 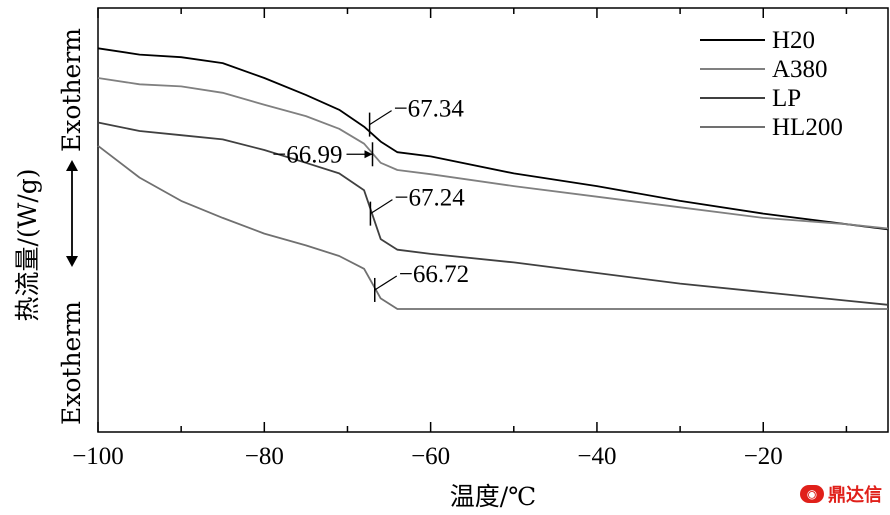 I want to click on x-tick-label: −40, so click(x=596, y=456).